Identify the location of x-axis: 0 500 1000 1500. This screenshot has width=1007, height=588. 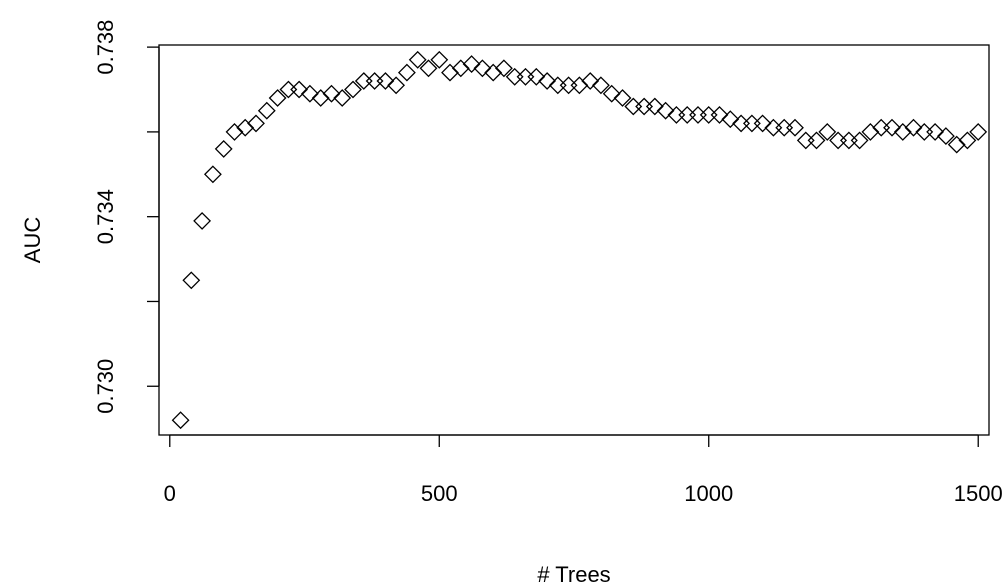
(583, 470).